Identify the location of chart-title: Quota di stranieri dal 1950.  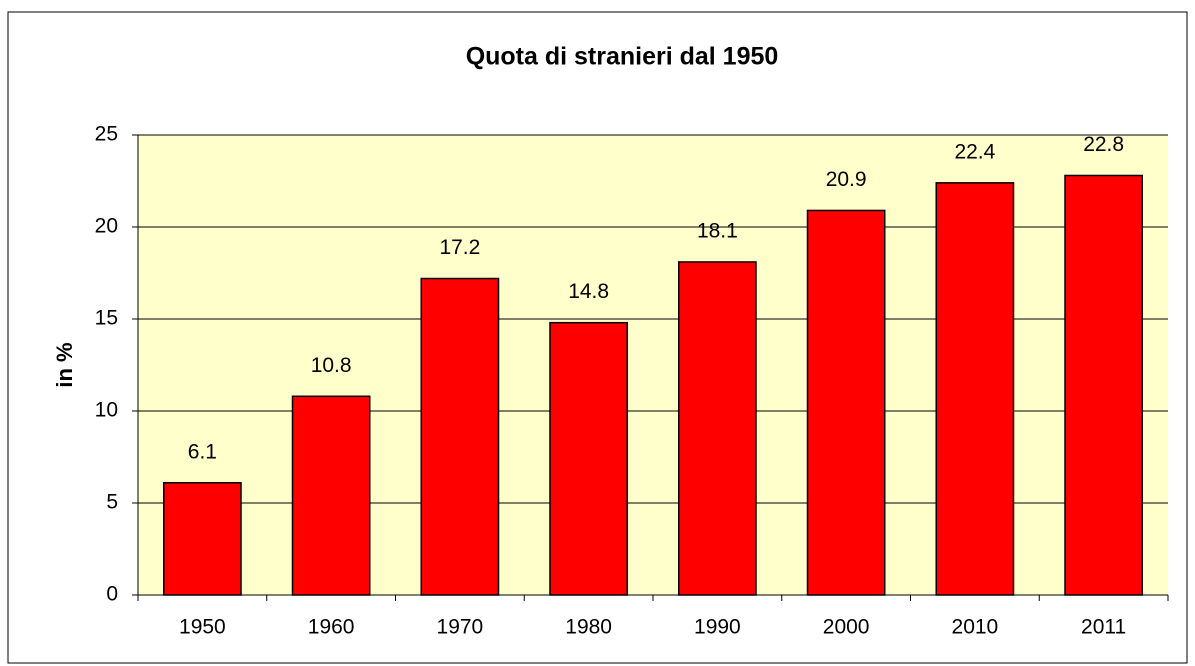
(622, 57).